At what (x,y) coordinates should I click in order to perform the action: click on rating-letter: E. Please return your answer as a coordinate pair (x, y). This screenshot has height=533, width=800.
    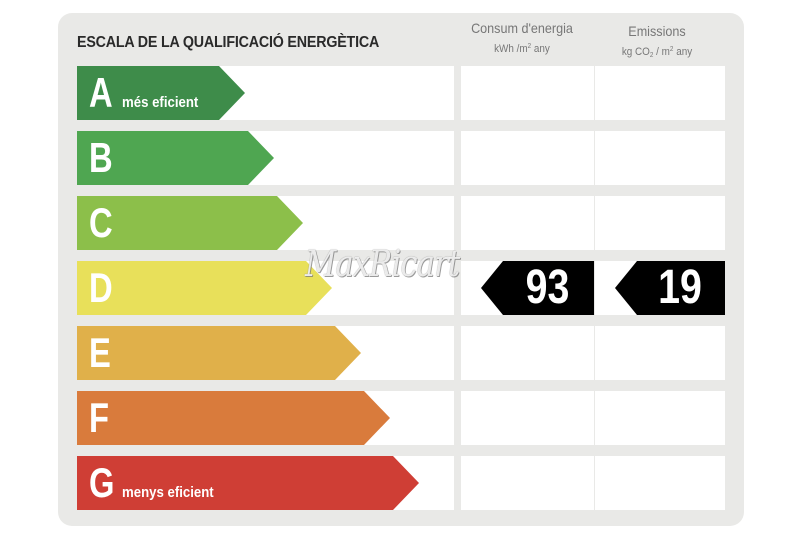
    Looking at the image, I should click on (100, 352).